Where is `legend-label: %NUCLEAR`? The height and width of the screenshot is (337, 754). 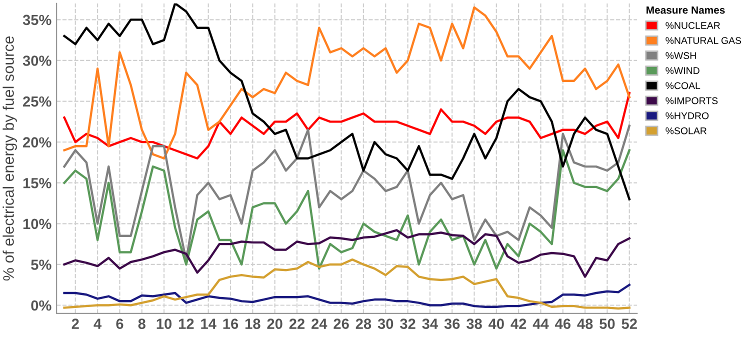 legend-label: %NUCLEAR is located at coordinates (693, 25).